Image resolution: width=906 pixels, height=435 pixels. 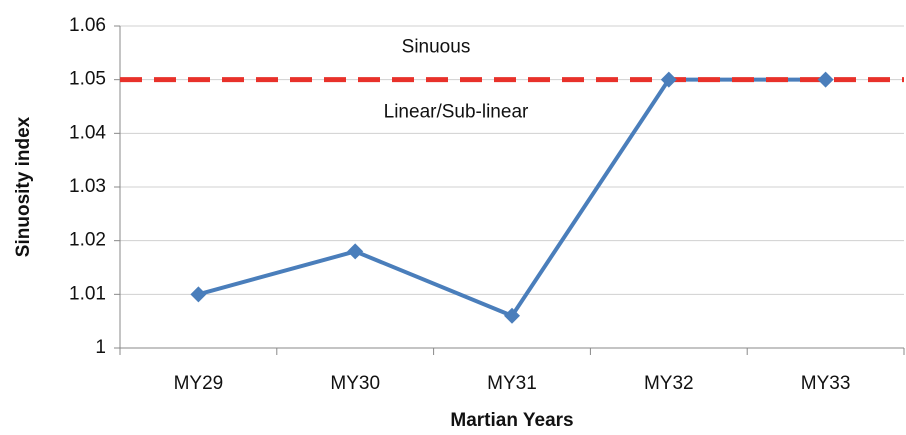 What do you see at coordinates (87, 186) in the screenshot?
I see `y-tick-label: 1.03` at bounding box center [87, 186].